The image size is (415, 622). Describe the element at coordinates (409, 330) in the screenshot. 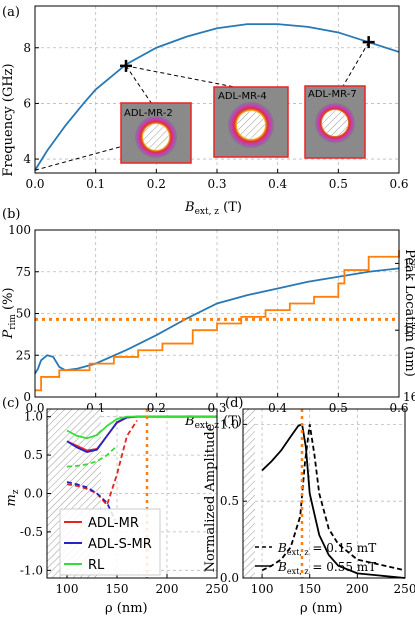

I see `ytick-right-label: 150` at that location.